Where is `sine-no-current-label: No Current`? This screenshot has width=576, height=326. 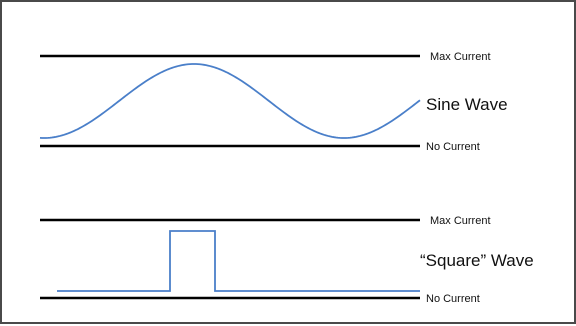
sine-no-current-label: No Current is located at coordinates (453, 147).